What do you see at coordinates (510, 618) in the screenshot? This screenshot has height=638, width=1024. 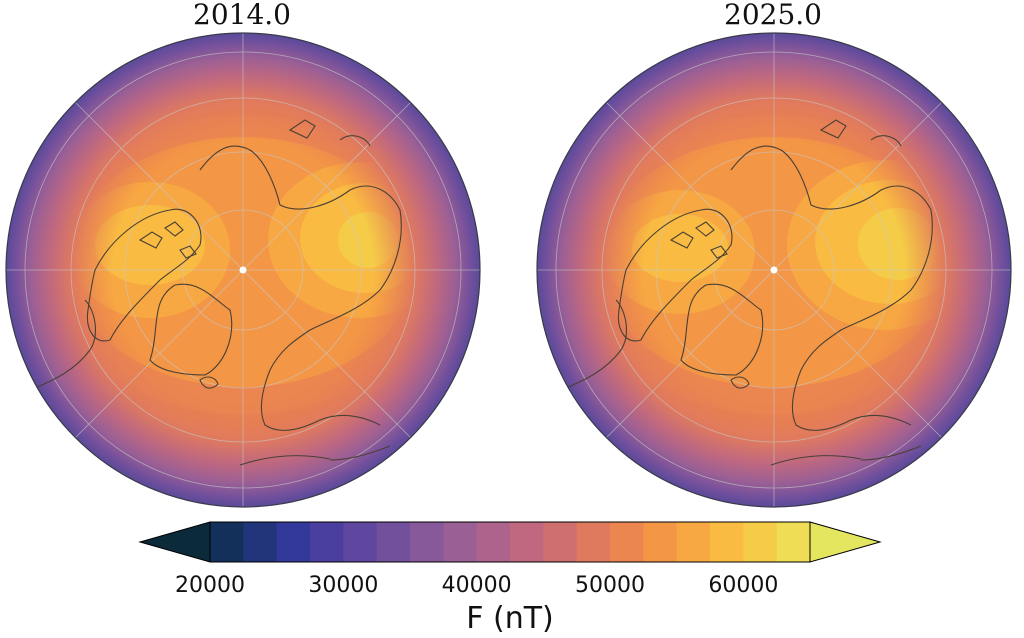 I see `colorbar-label: F (nT)` at bounding box center [510, 618].